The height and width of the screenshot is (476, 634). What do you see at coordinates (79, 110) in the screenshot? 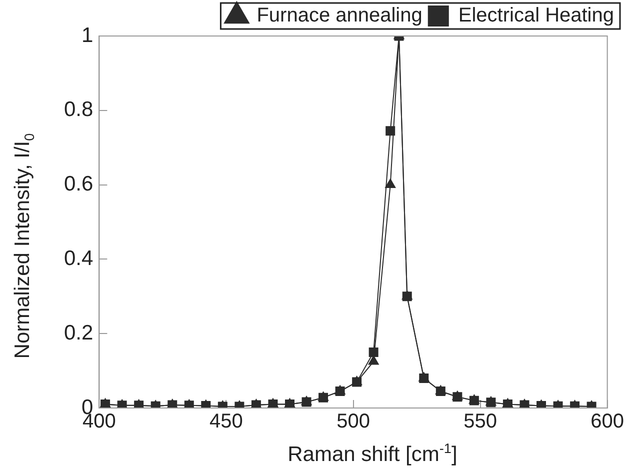
I see `y-tick-label: 0.8` at bounding box center [79, 110].